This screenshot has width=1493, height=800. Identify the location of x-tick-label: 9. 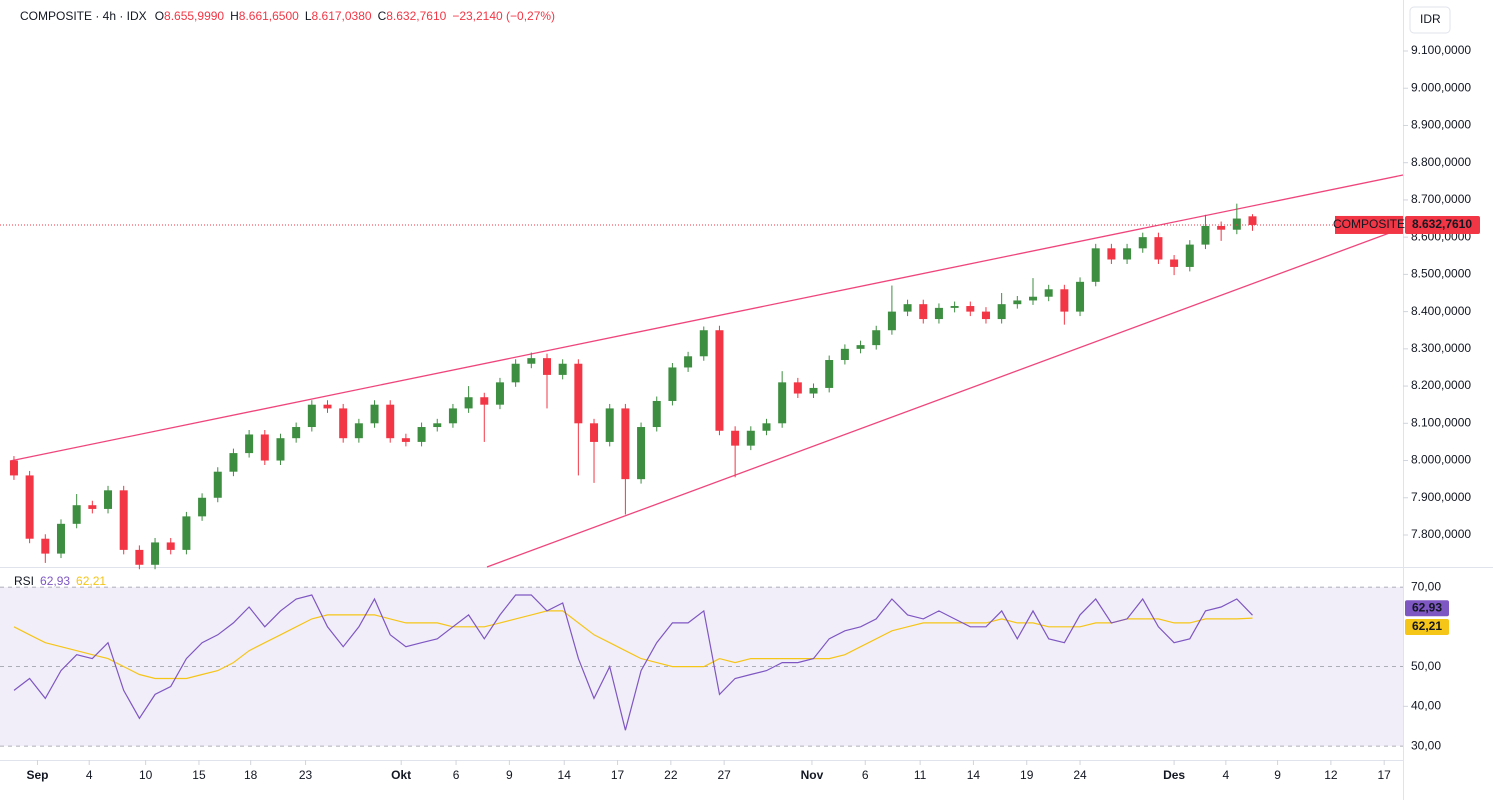
(1277, 775).